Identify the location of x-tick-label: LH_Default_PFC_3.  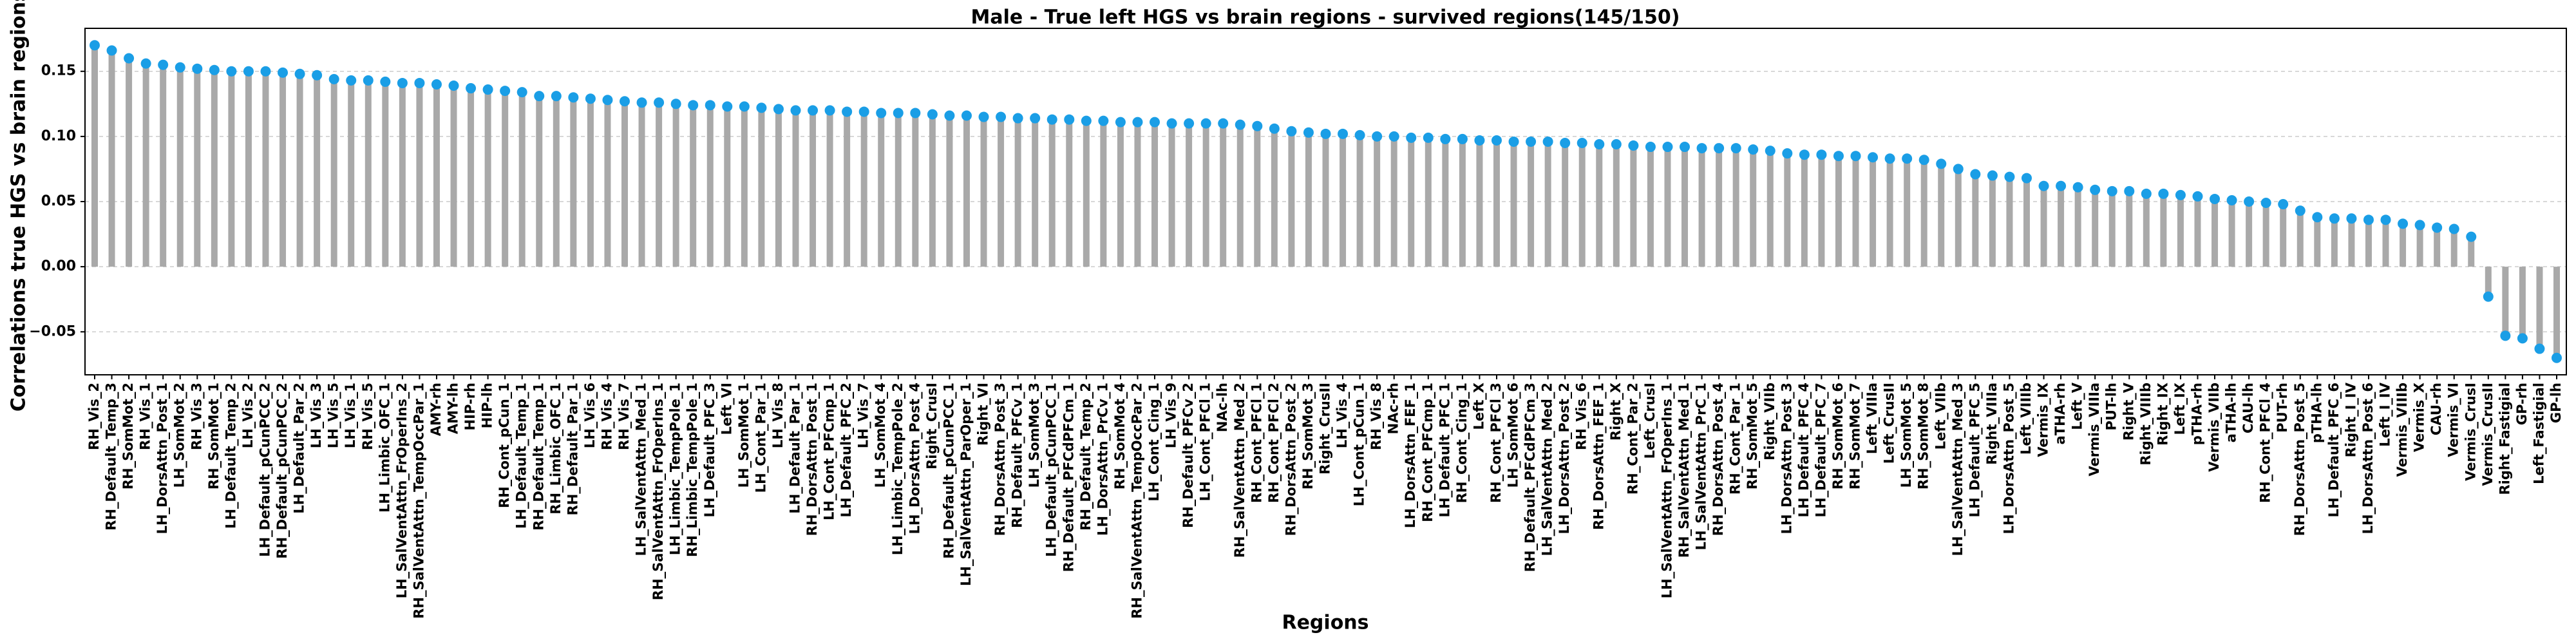
(710, 450).